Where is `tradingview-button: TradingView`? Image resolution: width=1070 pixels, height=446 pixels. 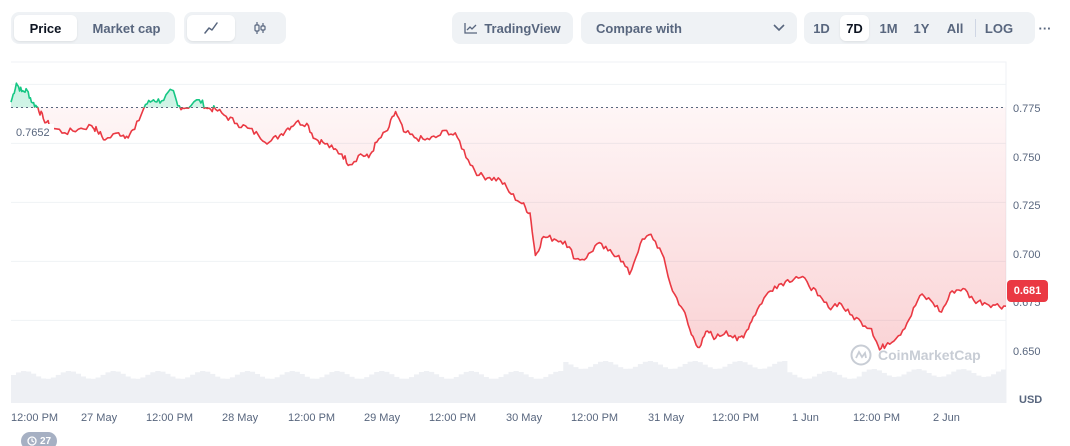 tradingview-button: TradingView is located at coordinates (512, 28).